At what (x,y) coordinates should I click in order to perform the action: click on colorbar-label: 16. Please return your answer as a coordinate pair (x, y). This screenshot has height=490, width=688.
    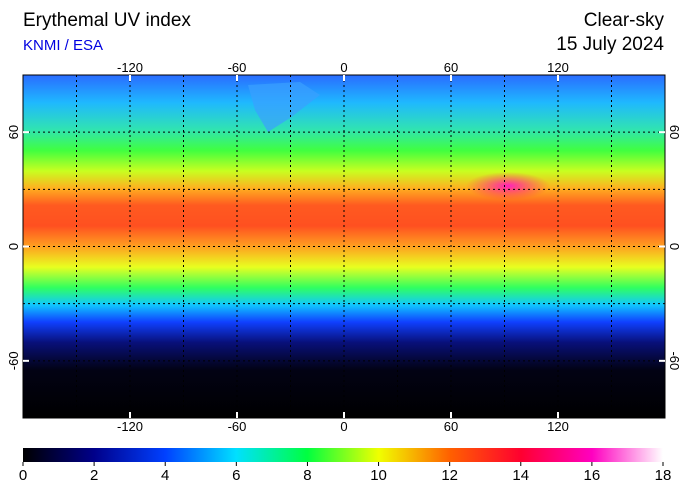
    Looking at the image, I should click on (592, 475).